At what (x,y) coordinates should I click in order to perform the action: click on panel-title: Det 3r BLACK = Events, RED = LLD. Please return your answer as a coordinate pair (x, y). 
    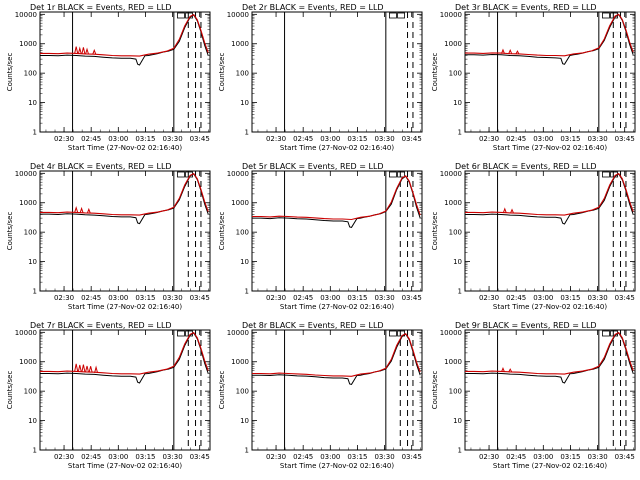
    Looking at the image, I should click on (526, 7).